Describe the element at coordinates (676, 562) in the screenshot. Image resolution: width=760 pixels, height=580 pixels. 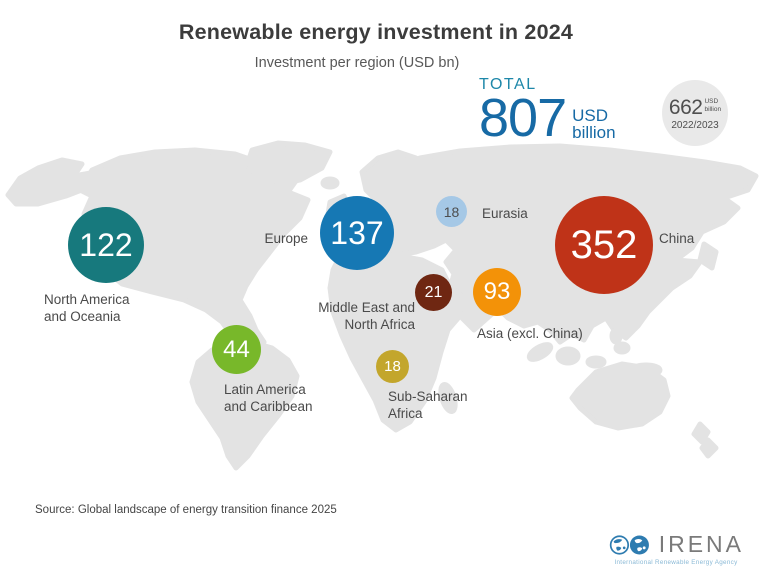
I see `irena-tagline: International Renewable Energy Agency` at that location.